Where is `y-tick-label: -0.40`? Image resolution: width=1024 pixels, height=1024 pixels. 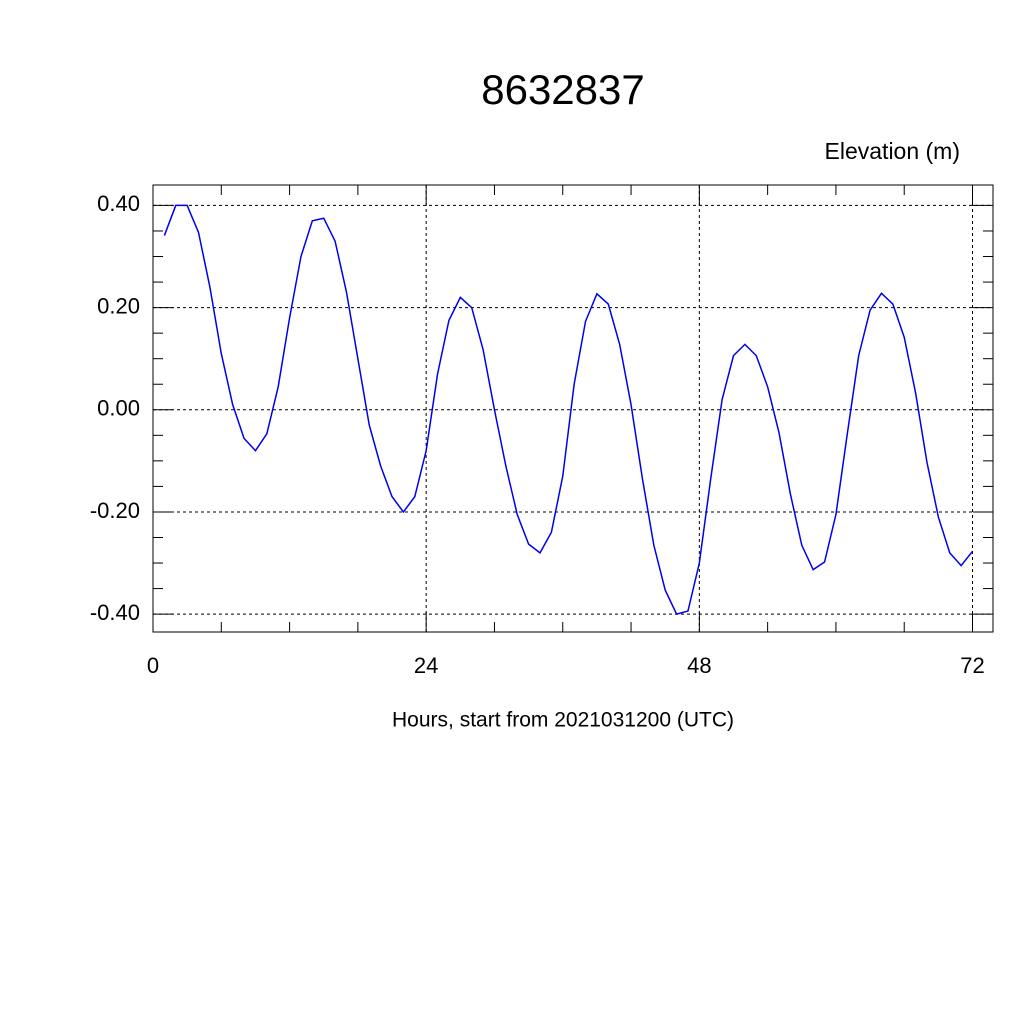
y-tick-label: -0.40 is located at coordinates (115, 612).